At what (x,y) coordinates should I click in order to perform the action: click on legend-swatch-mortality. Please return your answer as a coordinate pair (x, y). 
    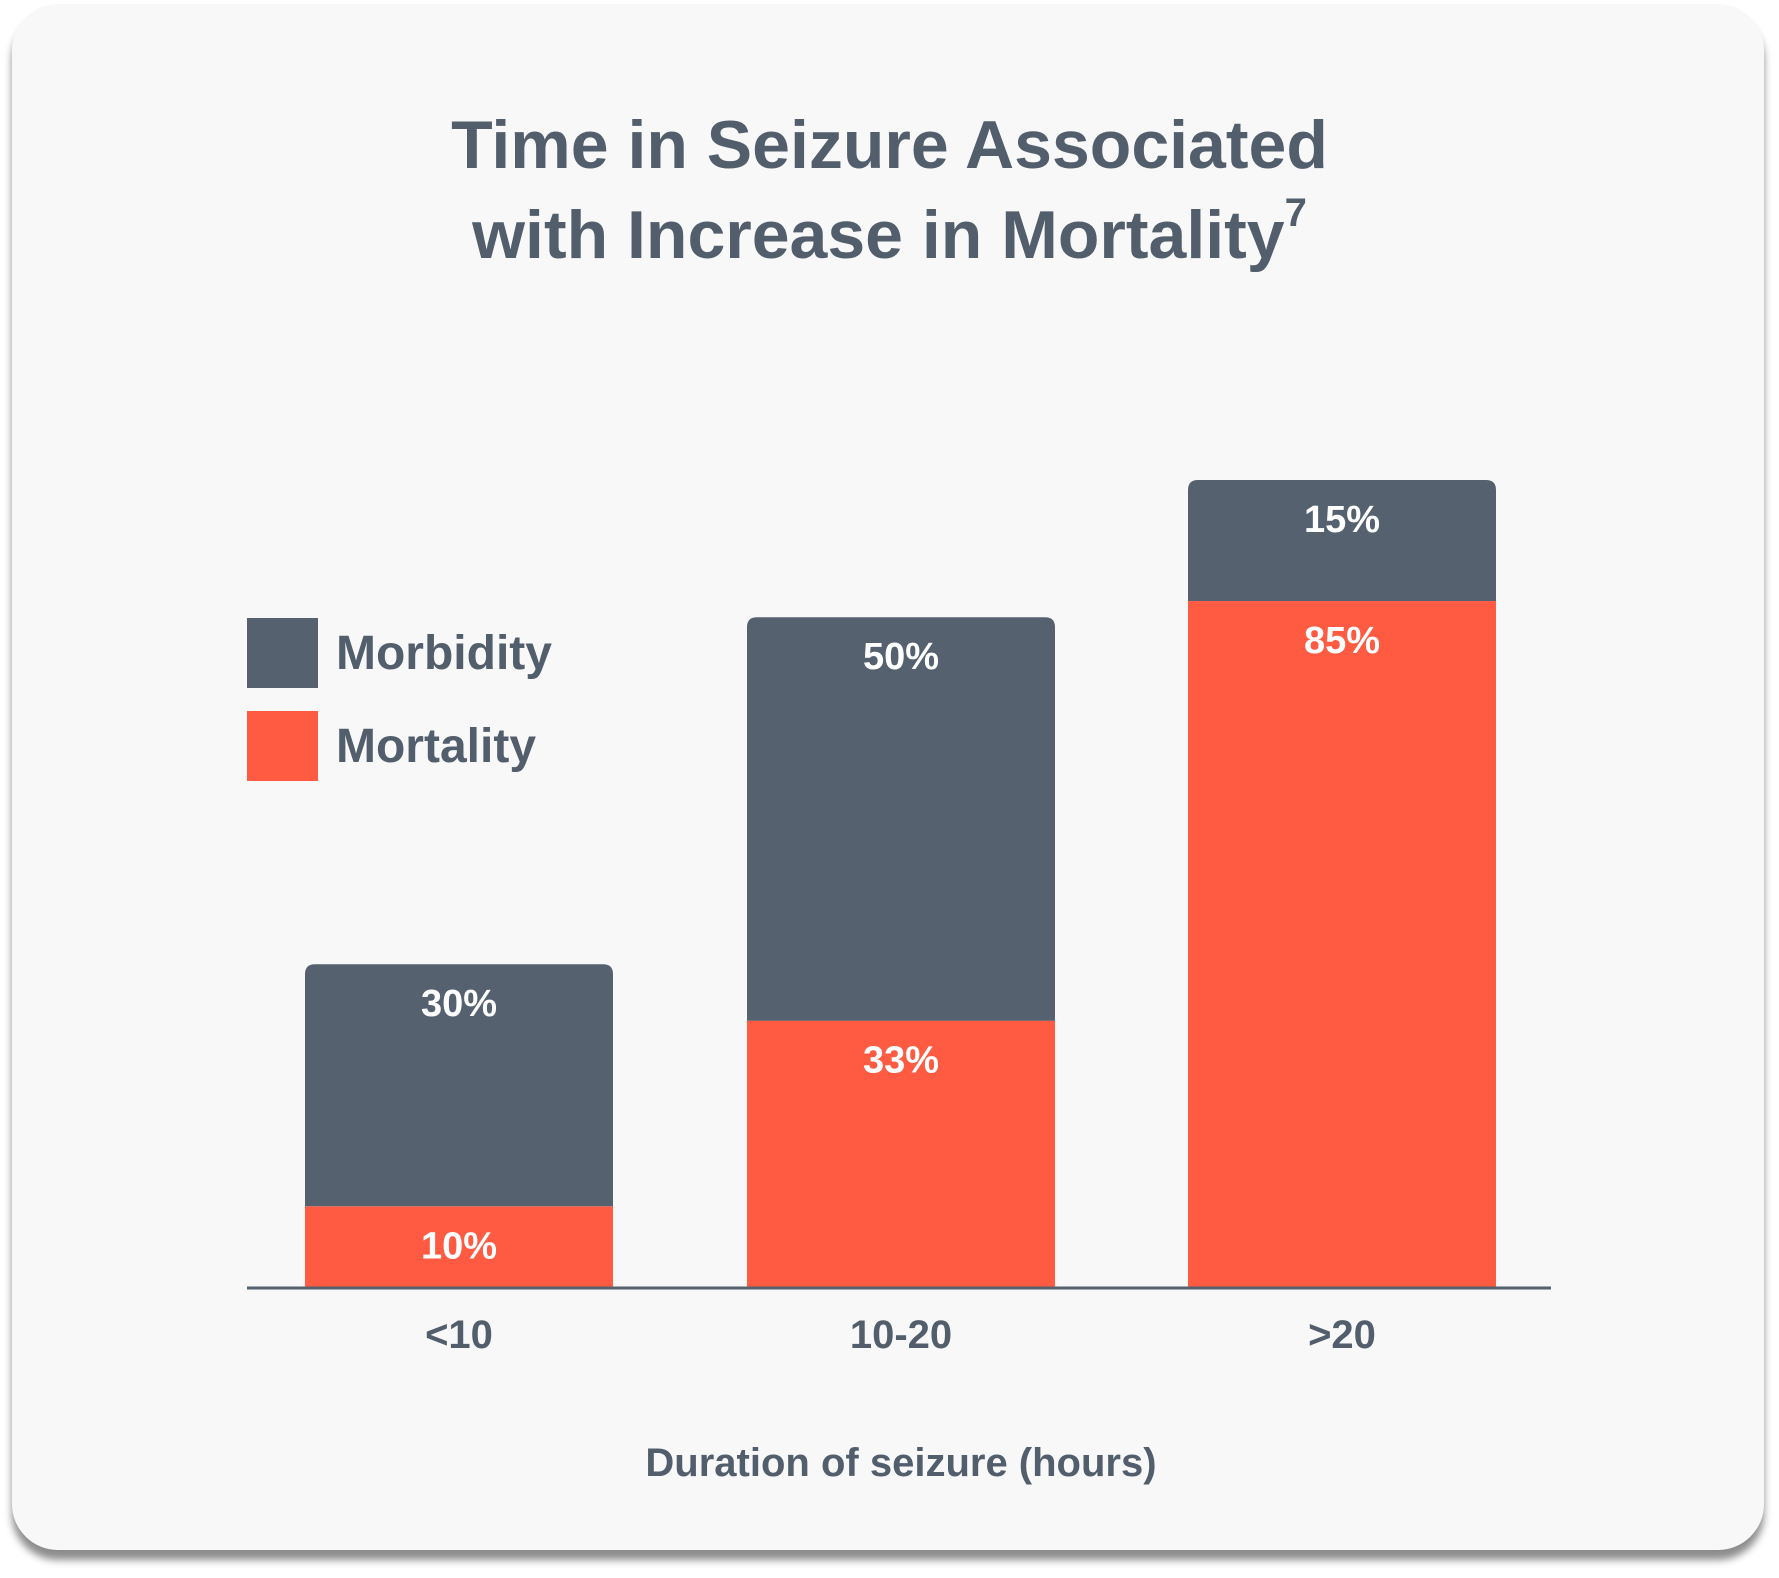
    Looking at the image, I should click on (282, 746).